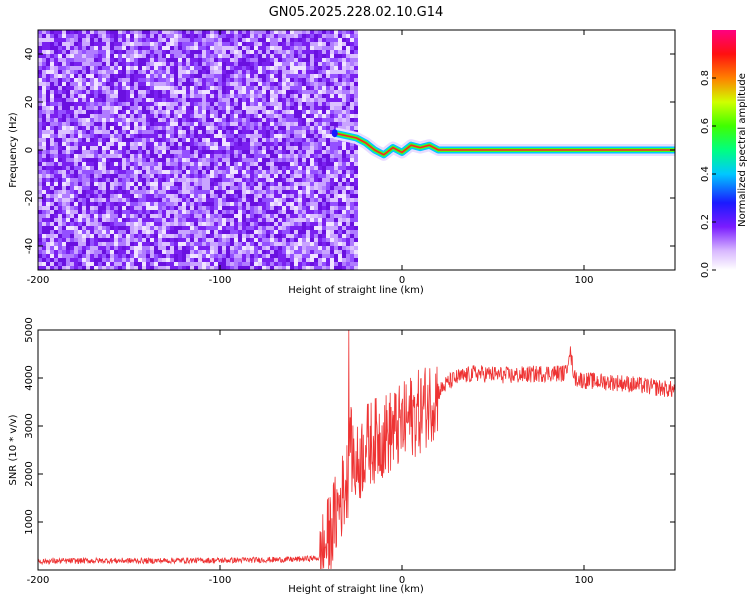  Describe the element at coordinates (29, 150) in the screenshot. I see `heatmap-y-tick-label: 0` at that location.